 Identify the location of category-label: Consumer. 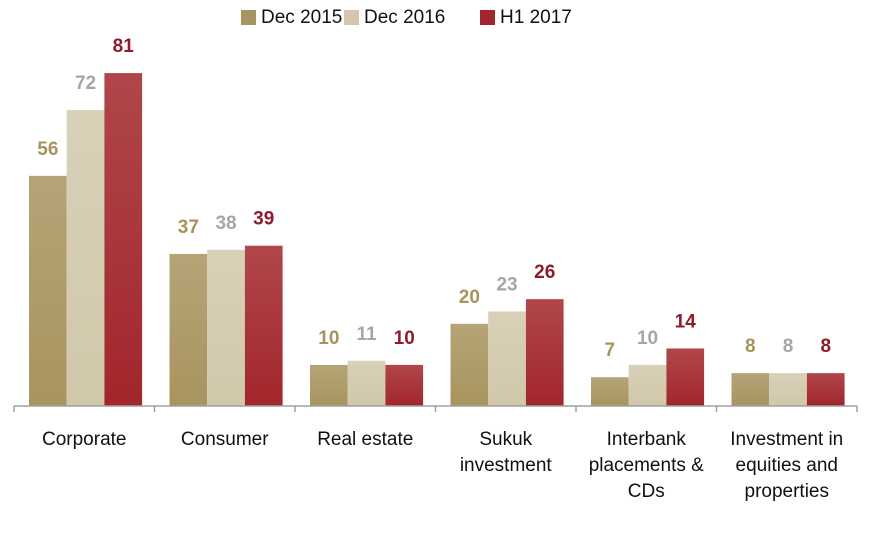
(224, 439).